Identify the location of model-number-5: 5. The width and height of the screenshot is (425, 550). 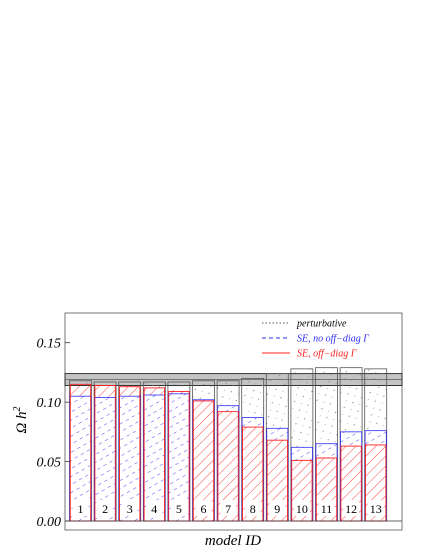
(179, 509).